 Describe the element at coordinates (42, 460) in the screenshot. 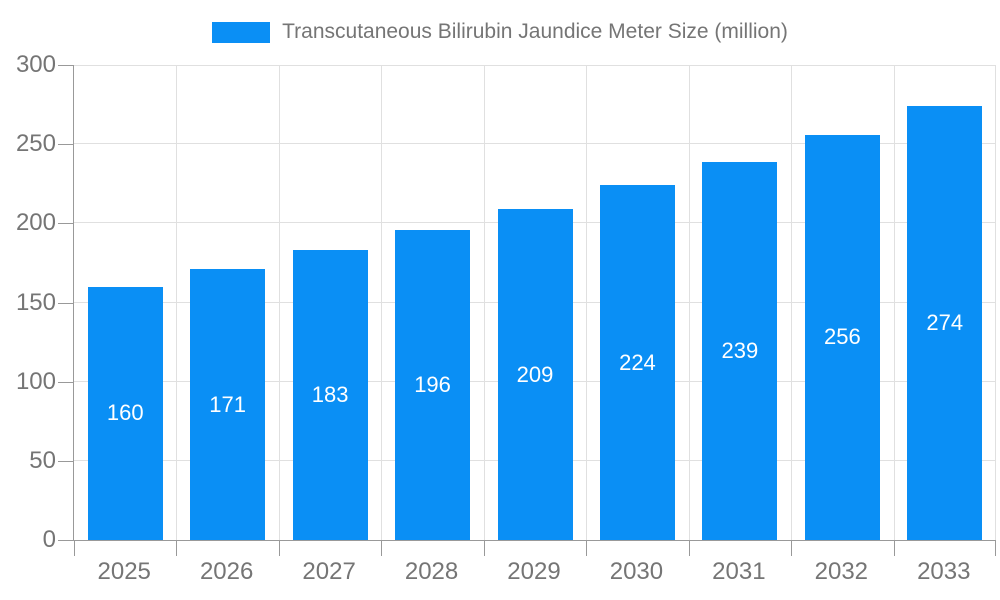

I see `y-axis-tick-label: 50` at that location.